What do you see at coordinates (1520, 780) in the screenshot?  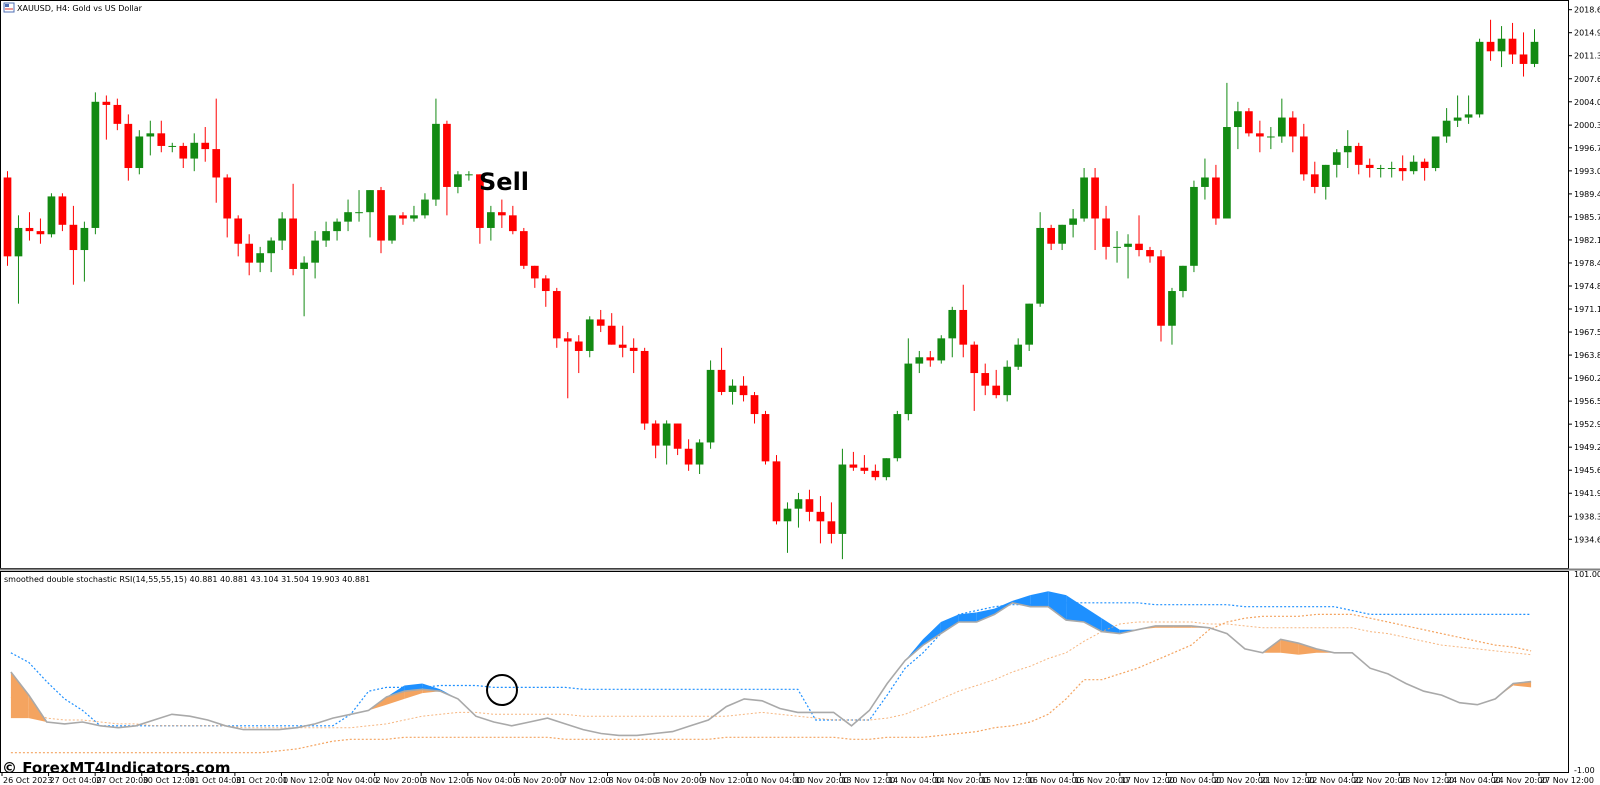 I see `time-tick-label: 24 Nov 20:00` at bounding box center [1520, 780].